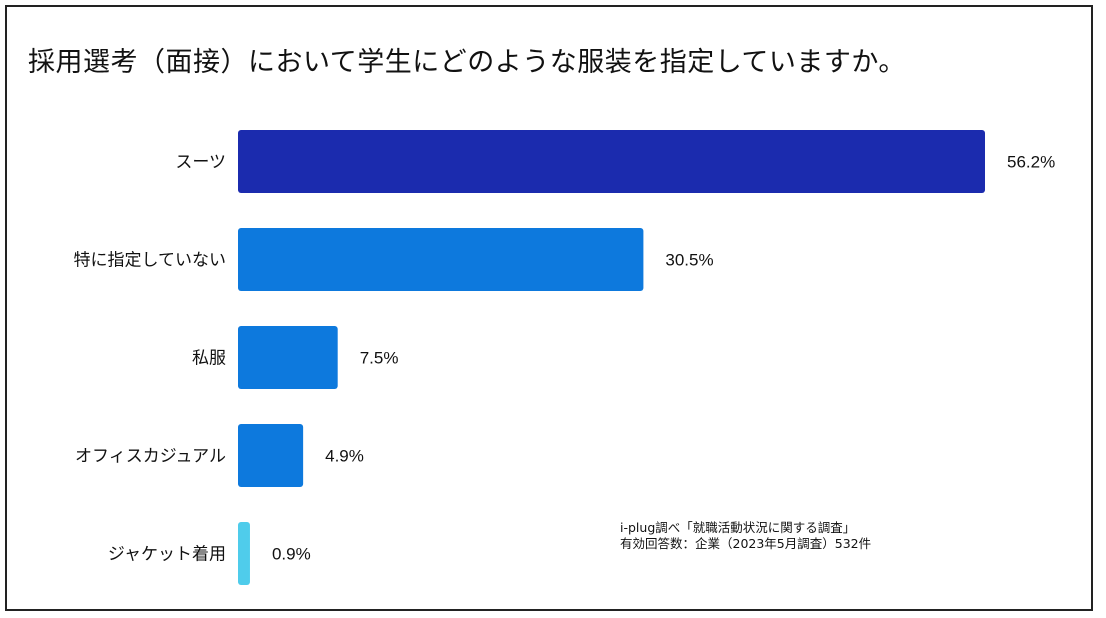 Image resolution: width=1106 pixels, height=618 pixels. What do you see at coordinates (200, 163) in the screenshot?
I see `category-label: スーツ` at bounding box center [200, 163].